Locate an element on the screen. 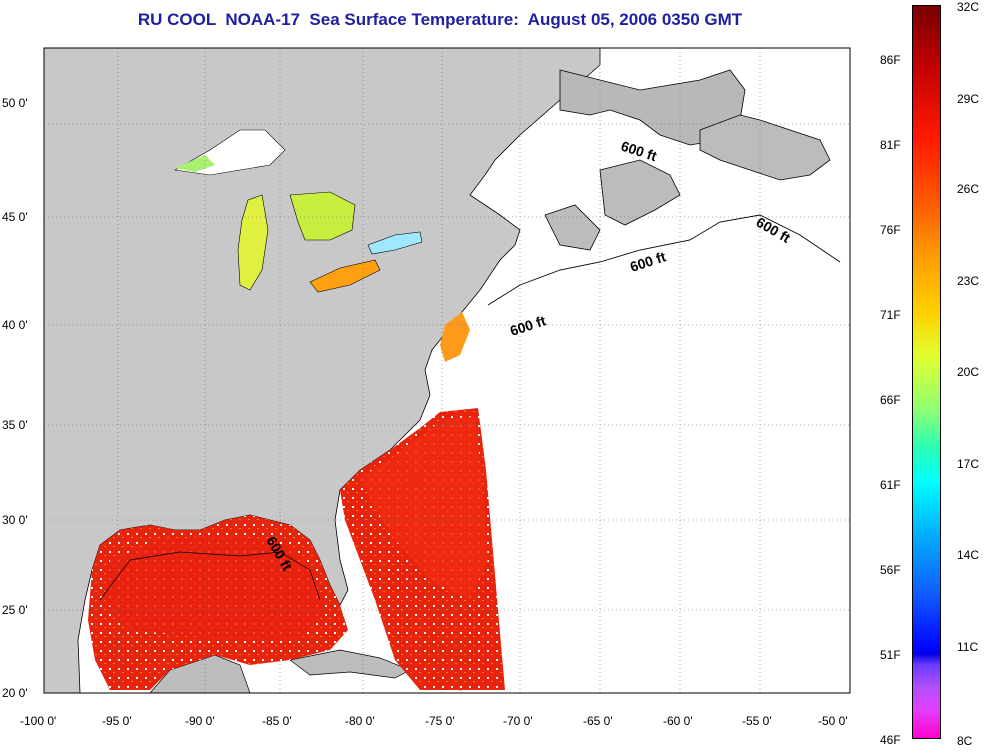  lon-label: -90 0' is located at coordinates (200, 721).